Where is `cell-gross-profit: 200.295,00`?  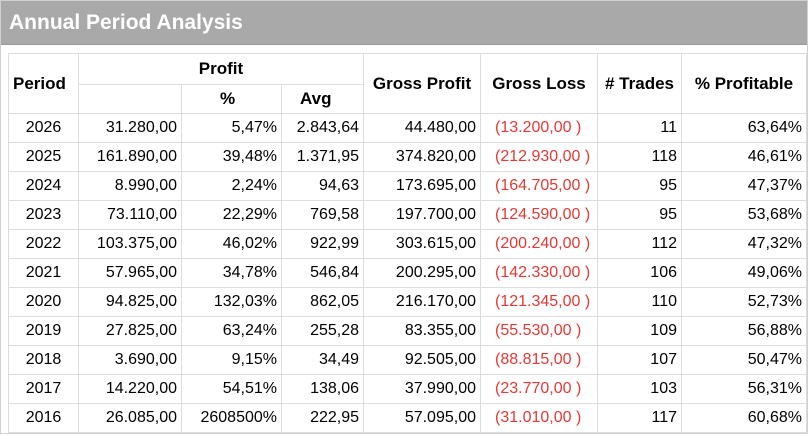 cell-gross-profit: 200.295,00 is located at coordinates (422, 273).